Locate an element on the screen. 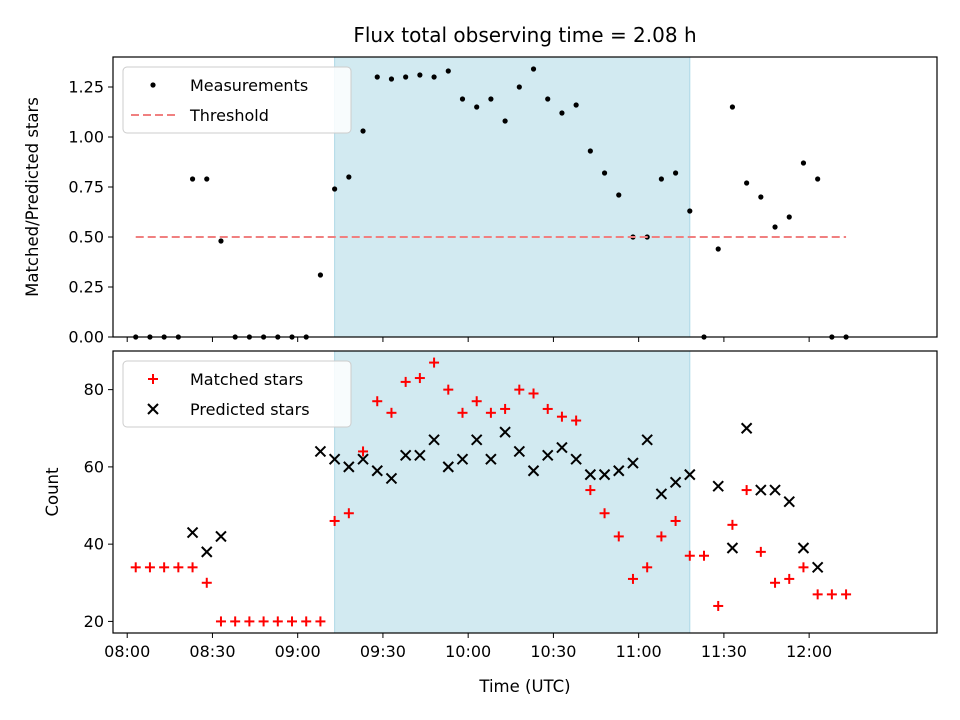 The image size is (960, 720). legend-label: Matched stars is located at coordinates (246, 379).